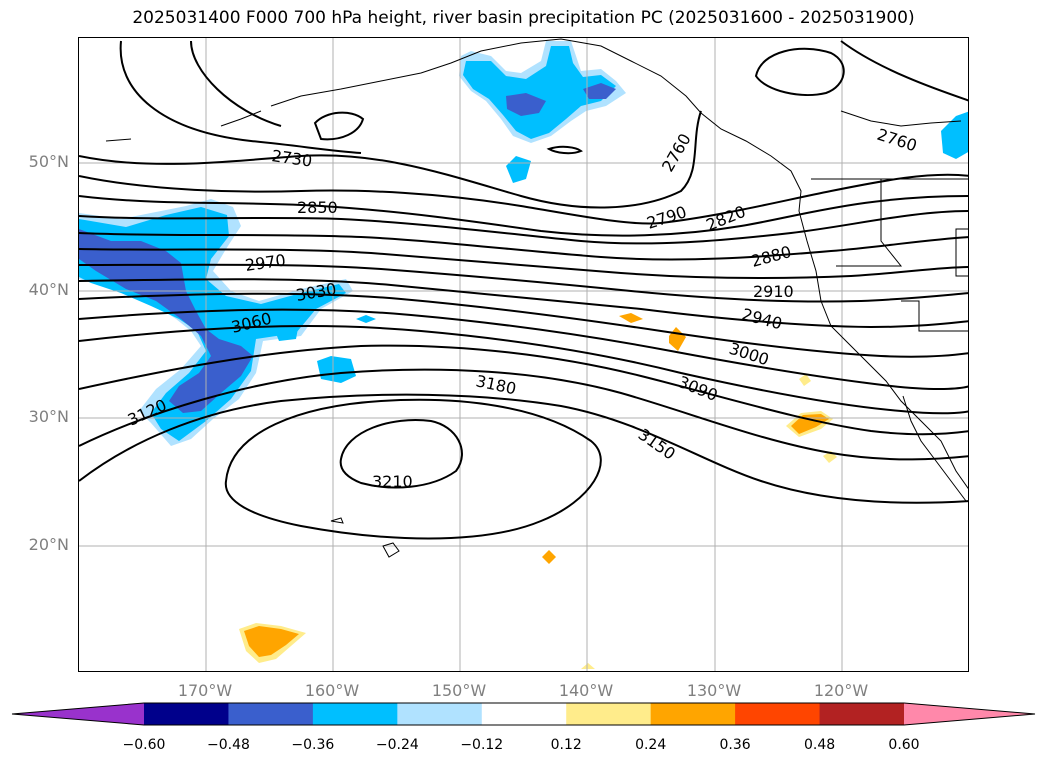 The image size is (1047, 765). Describe the element at coordinates (666, 217) in the screenshot. I see `contour-label-2790: 2790` at that location.